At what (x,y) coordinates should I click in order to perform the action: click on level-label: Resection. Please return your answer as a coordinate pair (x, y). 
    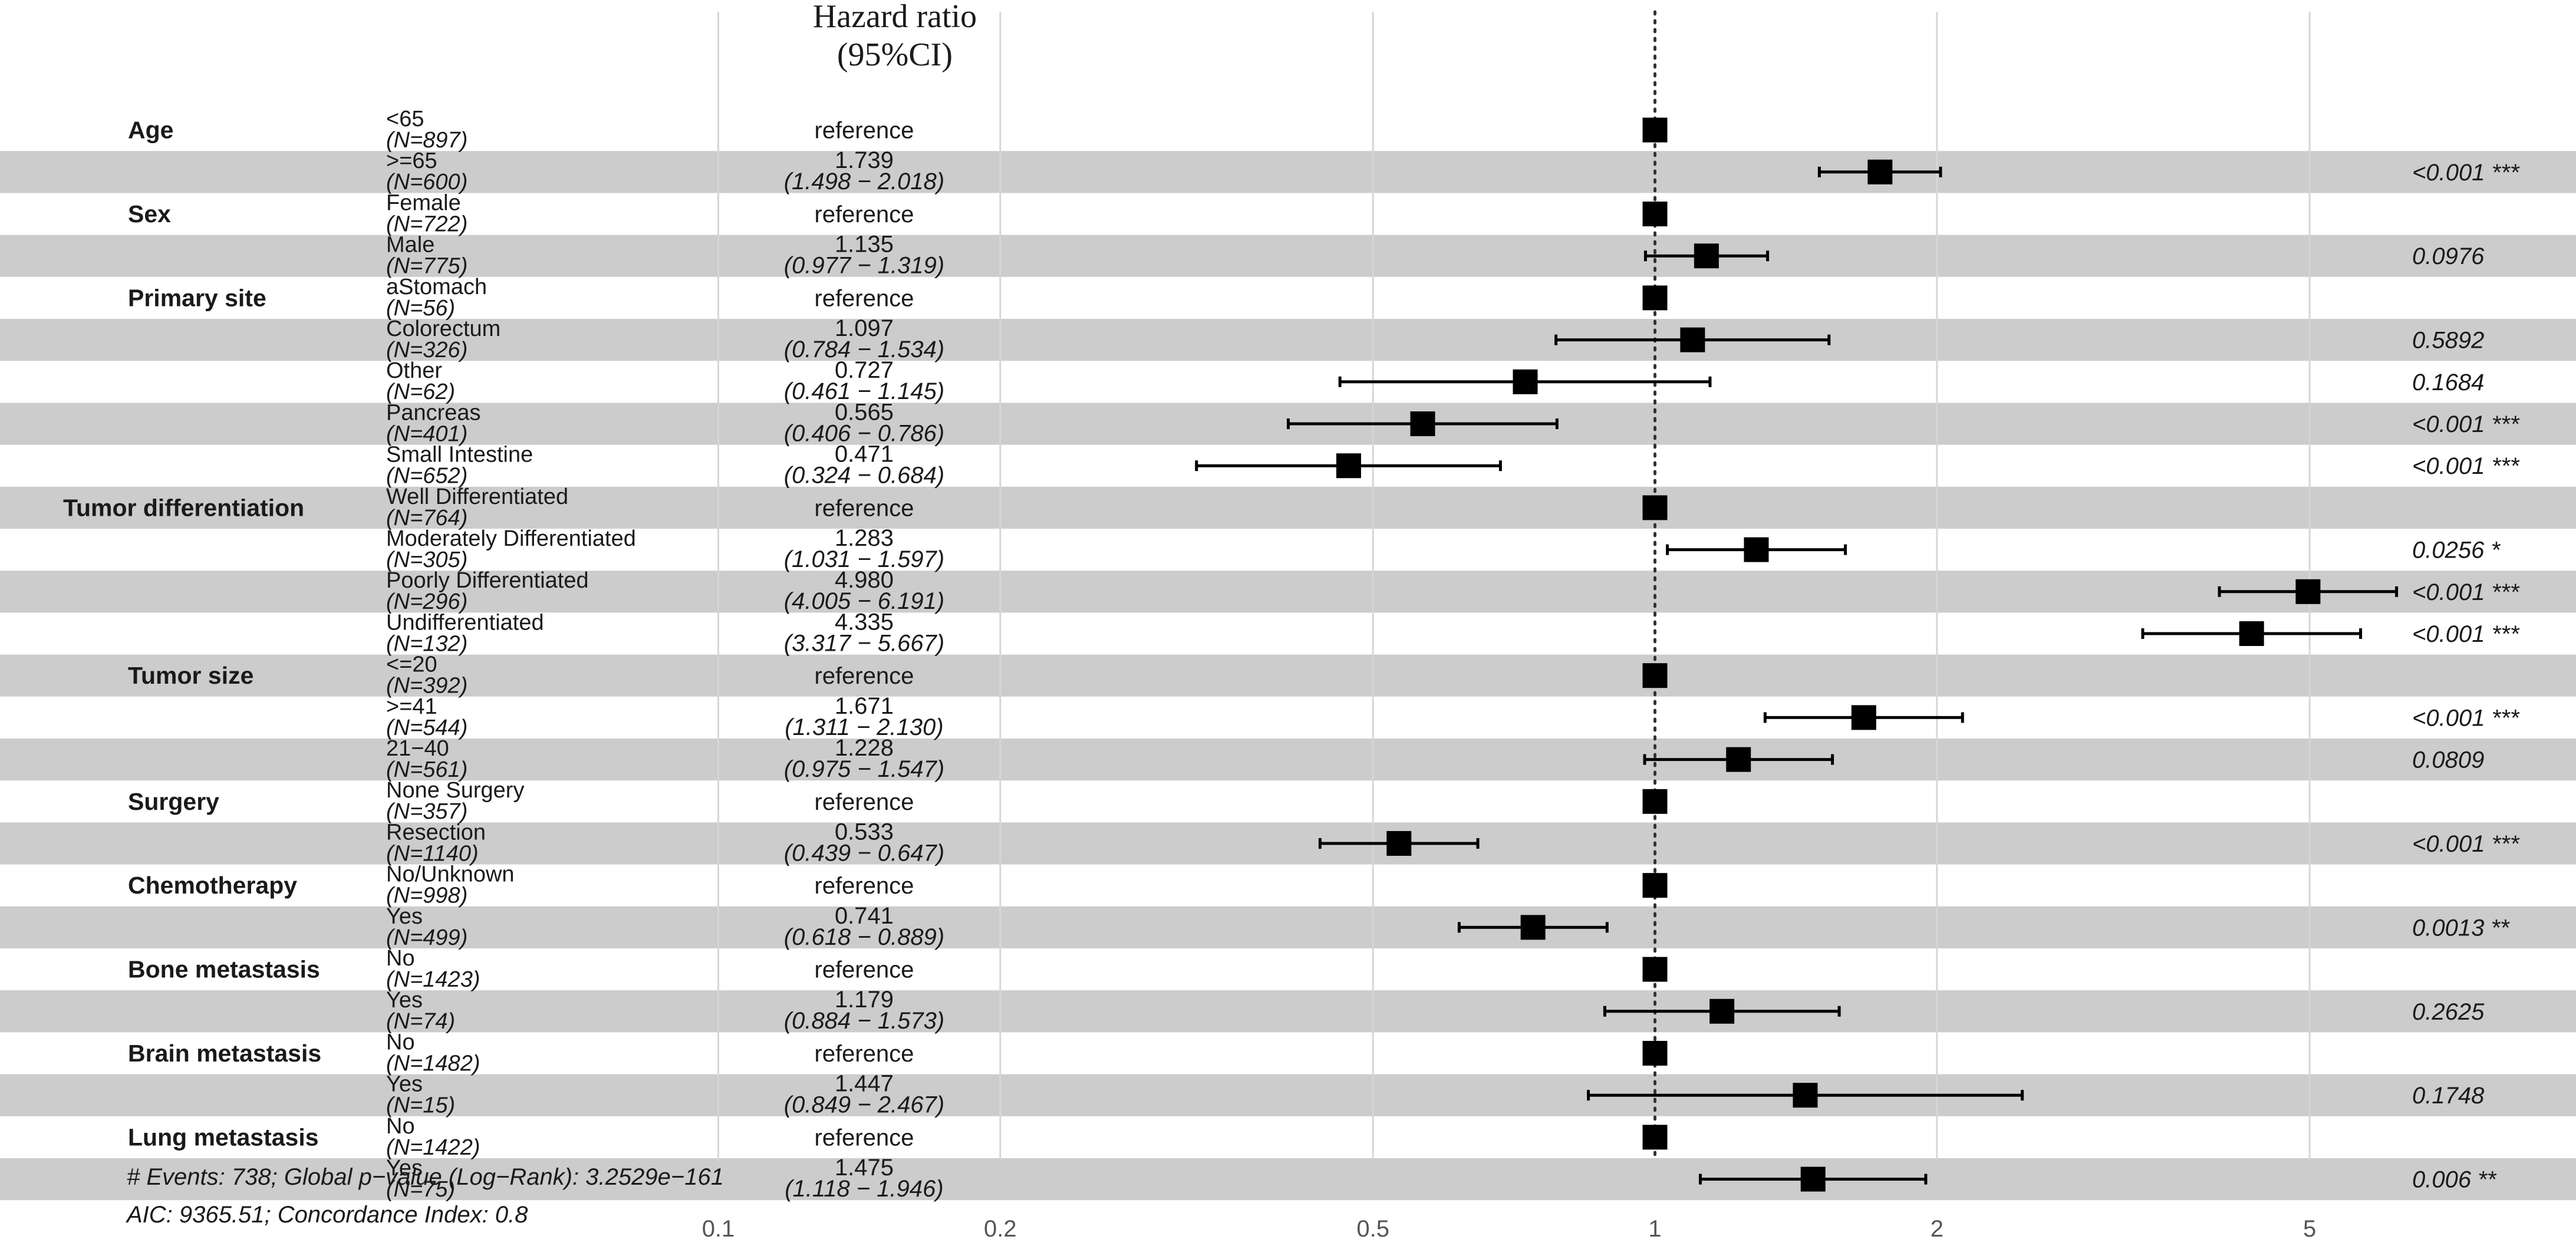
    Looking at the image, I should click on (436, 832).